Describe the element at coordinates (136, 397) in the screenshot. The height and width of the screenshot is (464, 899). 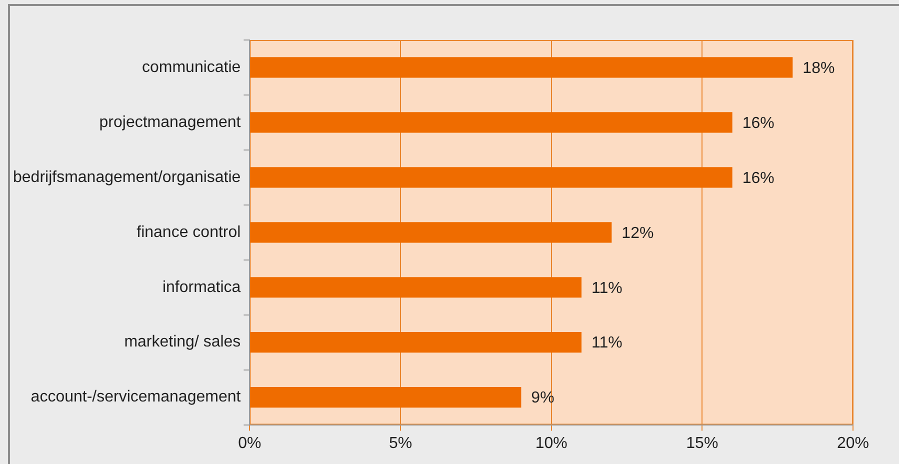
I see `y-tick-label: account-/servicemanagement` at that location.